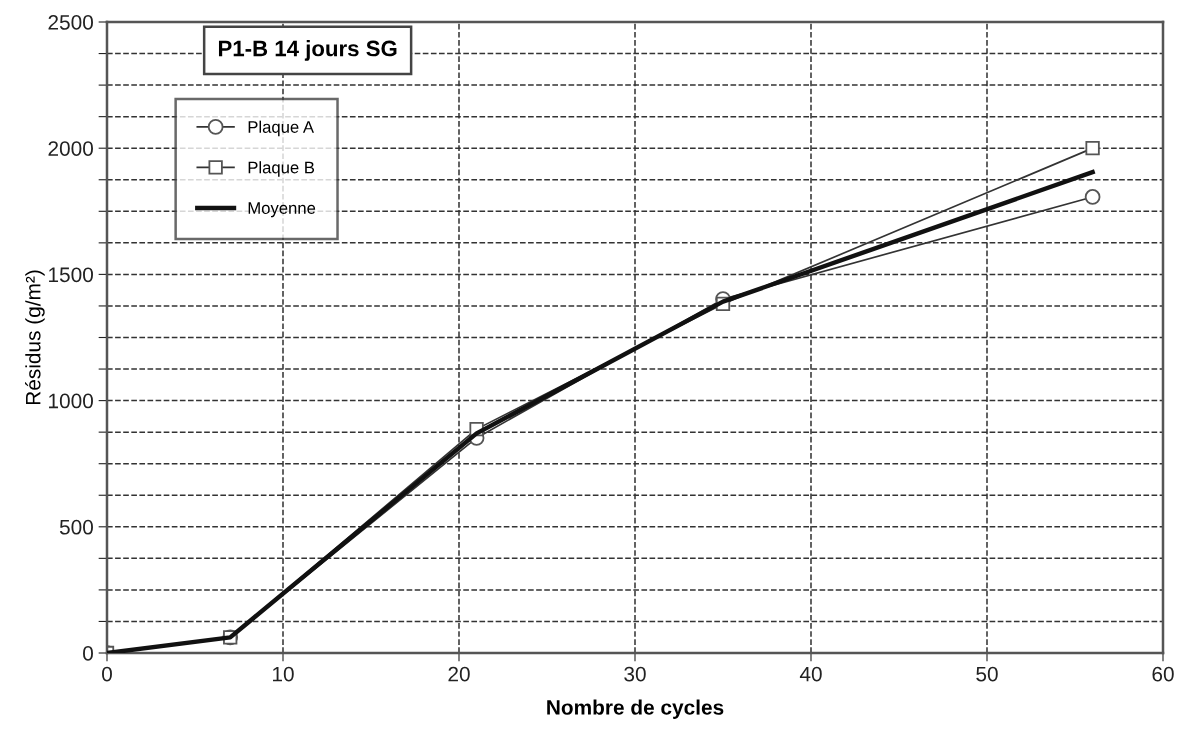  I want to click on x-tick-label: 30, so click(635, 674).